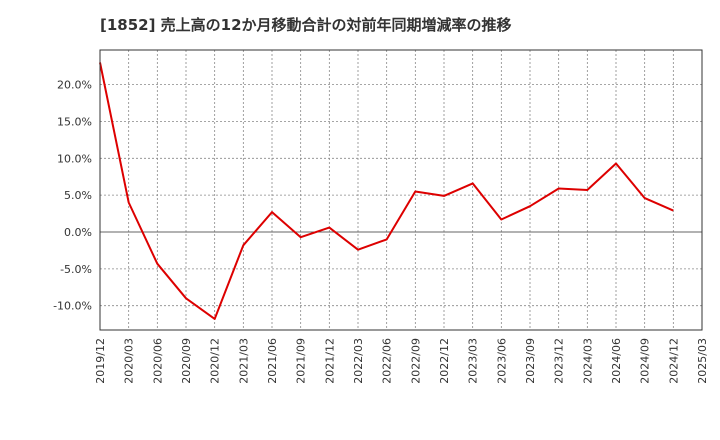 This screenshot has width=720, height=440. What do you see at coordinates (76, 269) in the screenshot?
I see `y-tick-label: -5.0%` at bounding box center [76, 269].